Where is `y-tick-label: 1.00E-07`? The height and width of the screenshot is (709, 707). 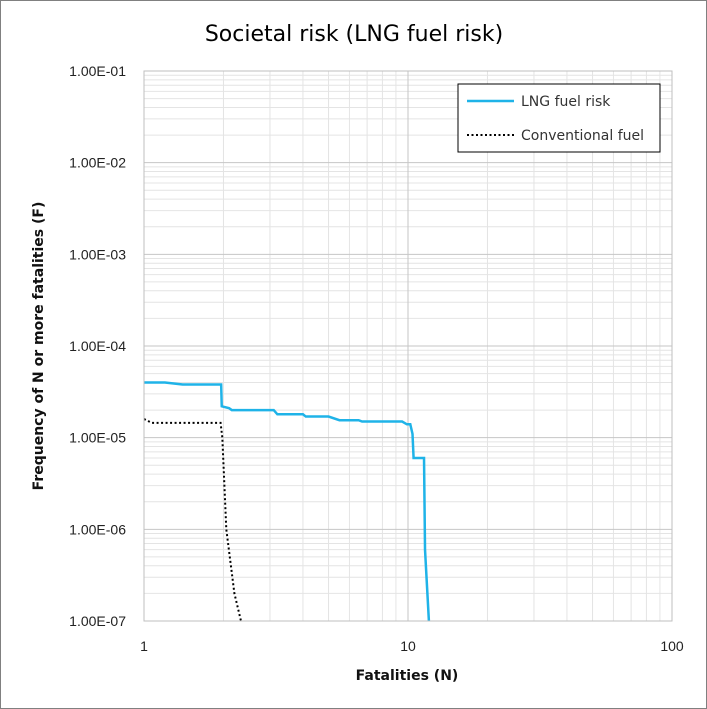 y-tick-label: 1.00E-07 is located at coordinates (97, 621).